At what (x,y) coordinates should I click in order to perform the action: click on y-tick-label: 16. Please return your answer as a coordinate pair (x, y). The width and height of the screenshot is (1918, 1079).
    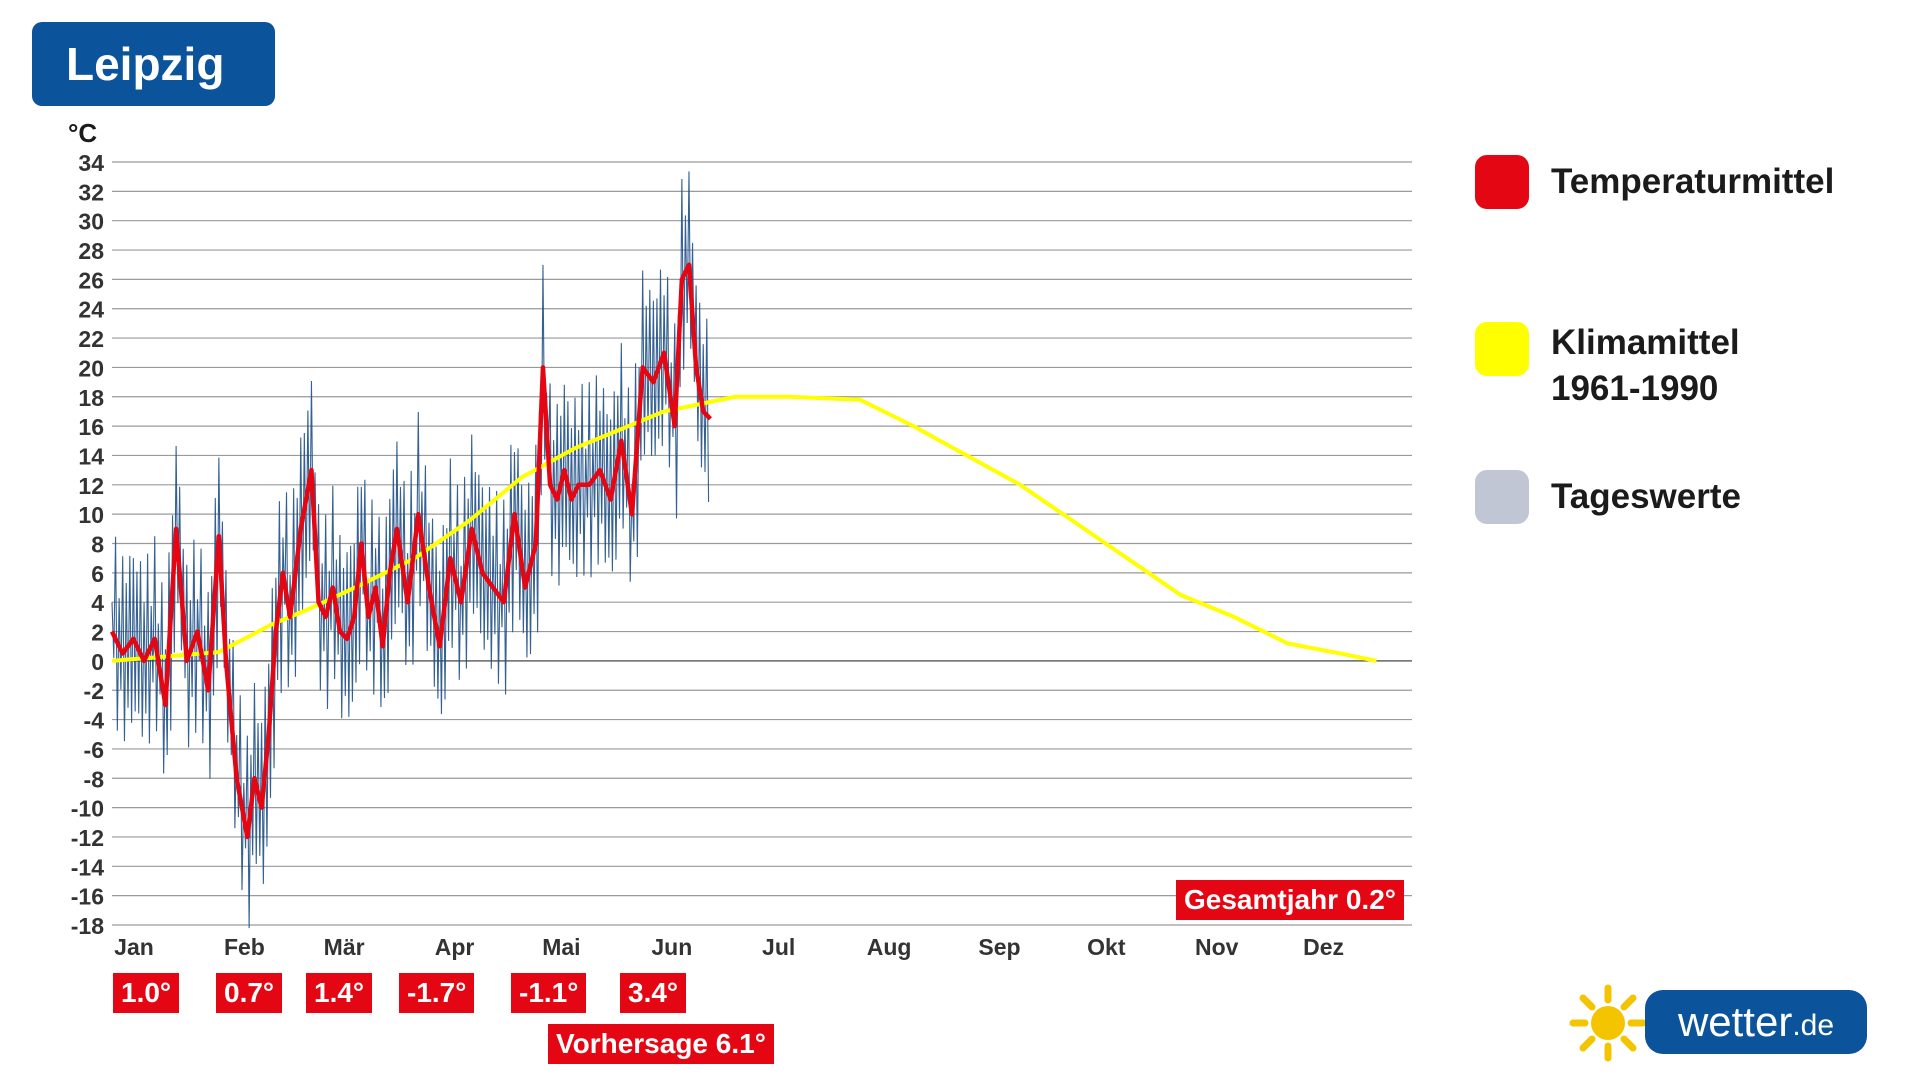
    Looking at the image, I should click on (91, 427).